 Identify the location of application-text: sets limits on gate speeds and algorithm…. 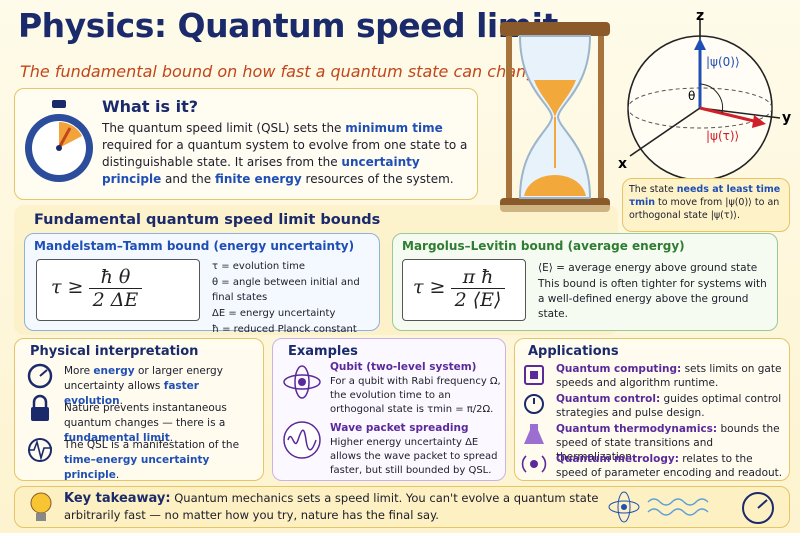
(669, 376).